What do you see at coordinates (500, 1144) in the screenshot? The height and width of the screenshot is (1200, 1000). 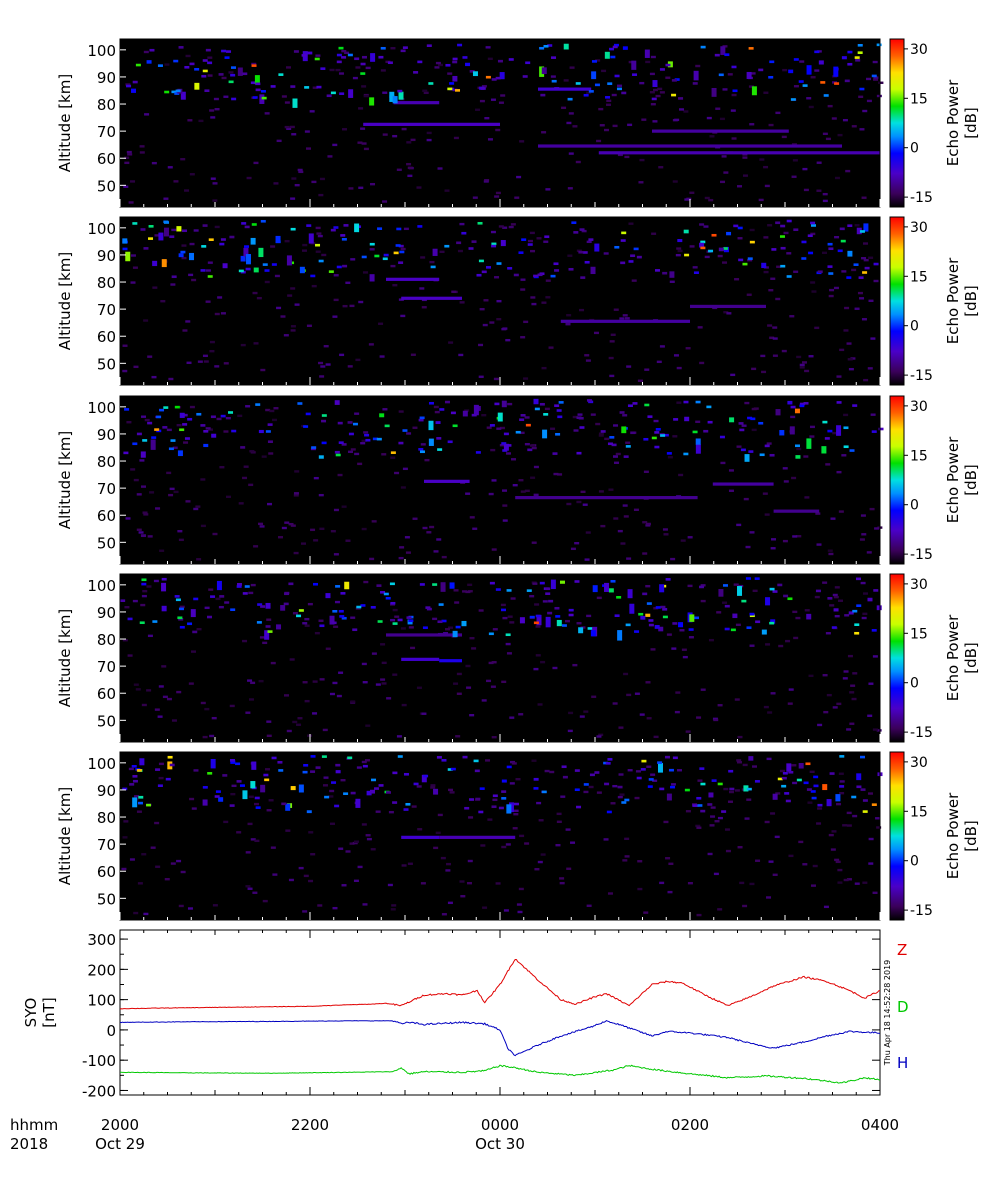 I see `x-date-label: Oct 30` at bounding box center [500, 1144].